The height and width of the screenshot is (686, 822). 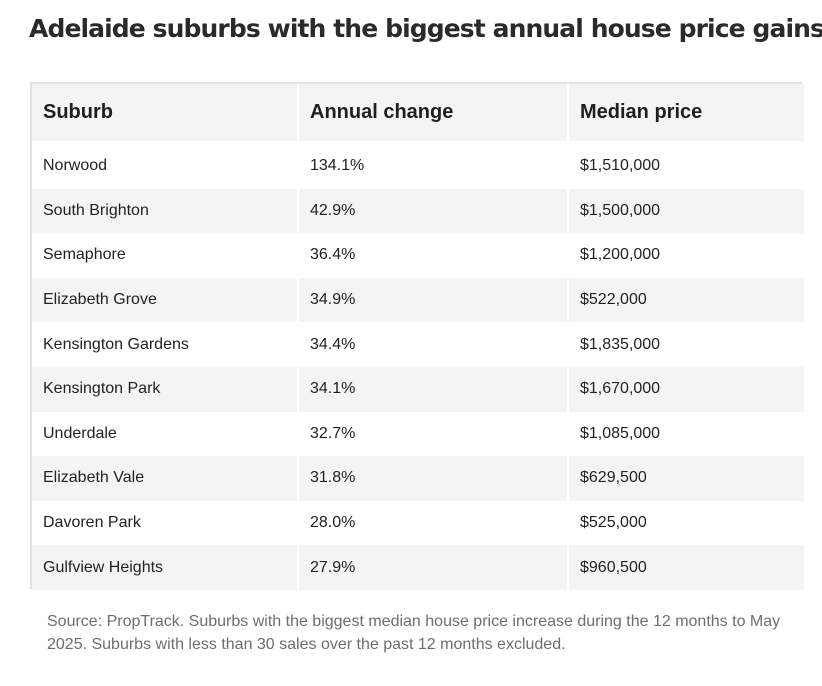 What do you see at coordinates (432, 211) in the screenshot?
I see `annual-change-cell: 42.9%` at bounding box center [432, 211].